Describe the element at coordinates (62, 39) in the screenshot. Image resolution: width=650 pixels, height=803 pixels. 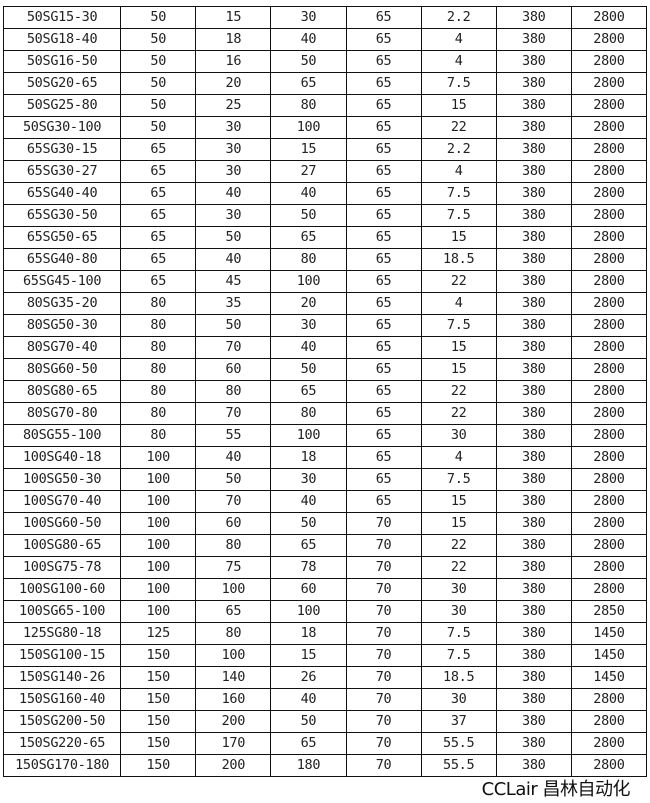
I see `model-cell: 50SG18-40` at that location.